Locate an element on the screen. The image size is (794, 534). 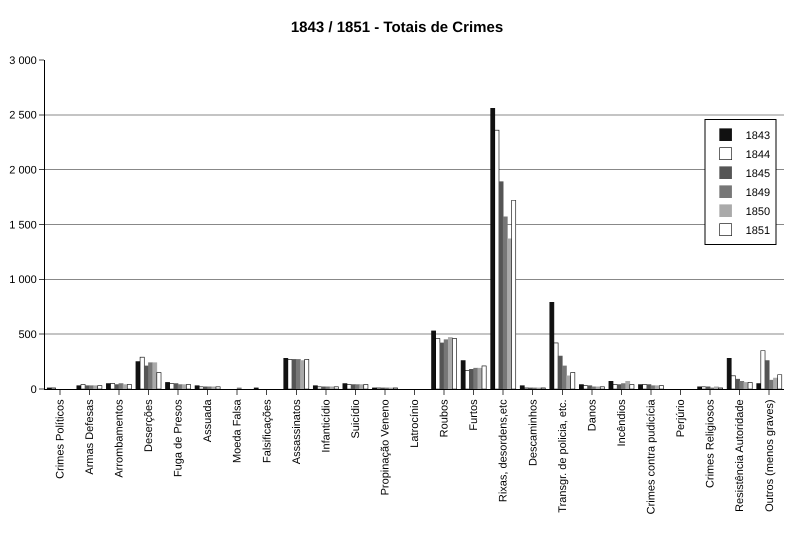
x-tick-label: Deserções is located at coordinates (149, 425).